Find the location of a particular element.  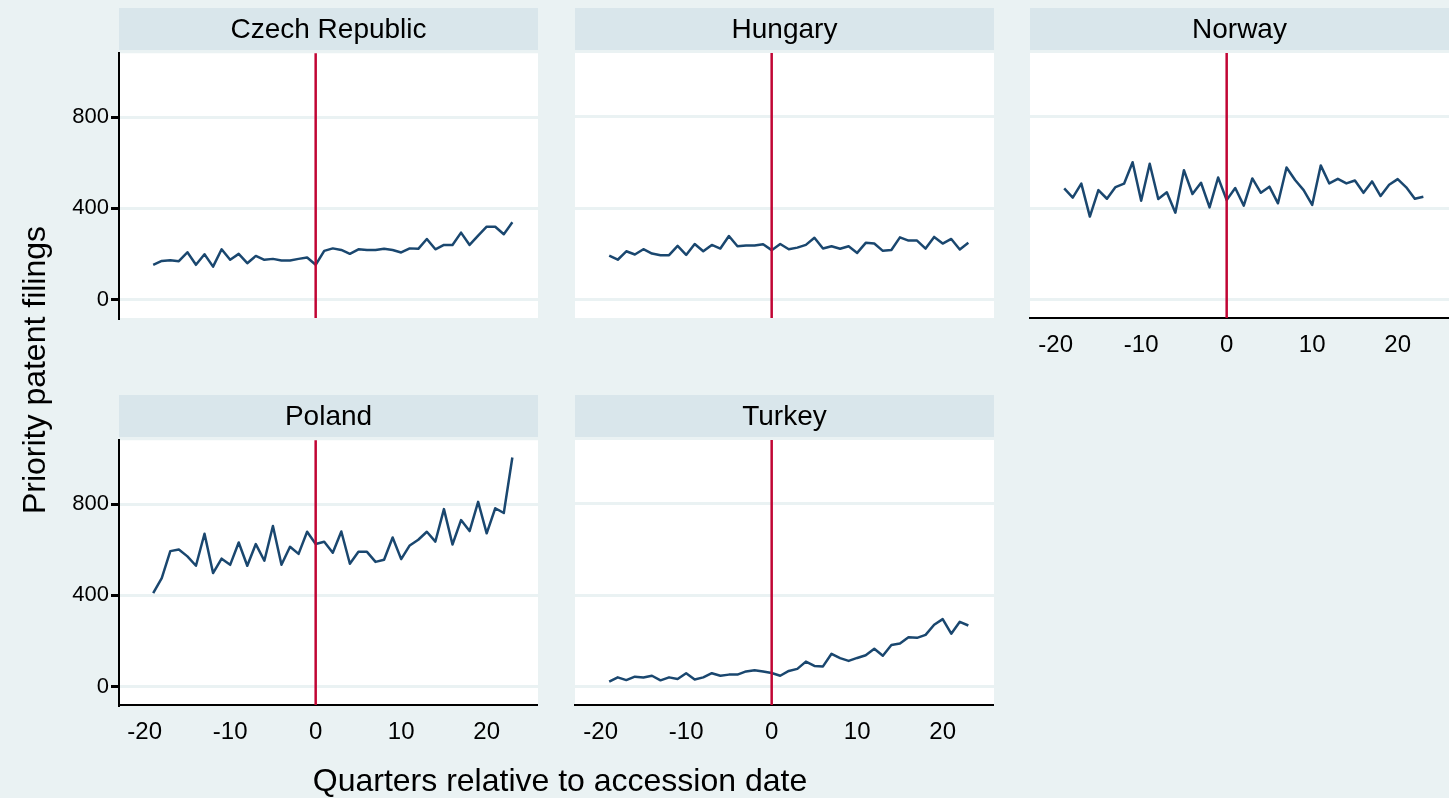

chart-title: Norway is located at coordinates (1239, 29).